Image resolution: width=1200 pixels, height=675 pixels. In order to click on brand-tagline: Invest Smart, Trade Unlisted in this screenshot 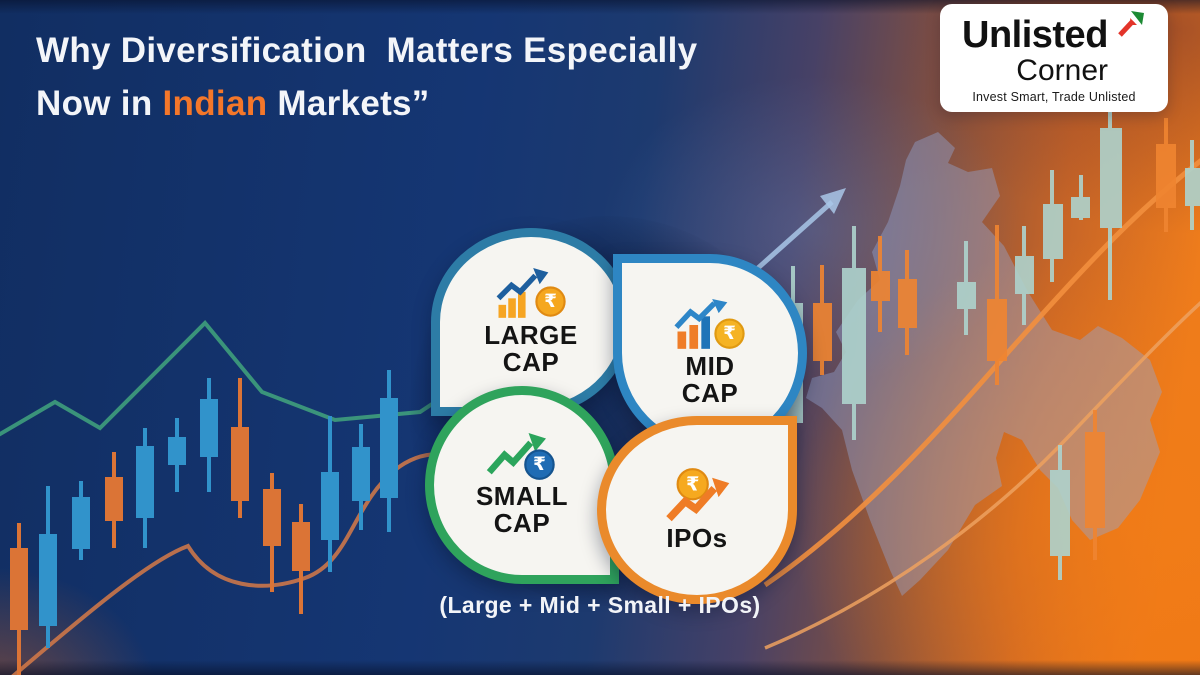, I will do `click(1054, 97)`.